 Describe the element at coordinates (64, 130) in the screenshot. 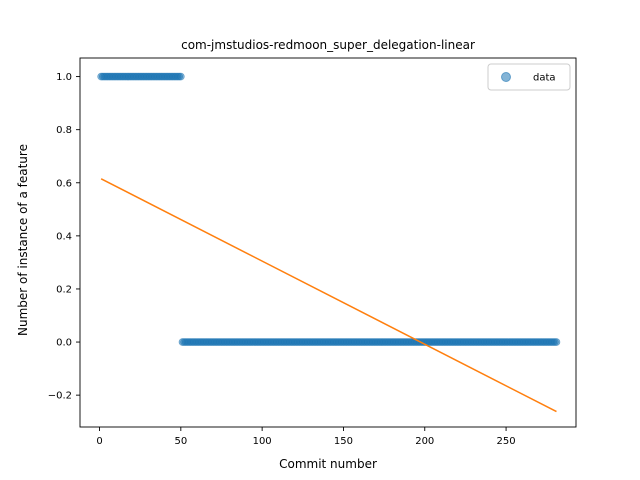

I see `y-tick-label: 0.8` at that location.